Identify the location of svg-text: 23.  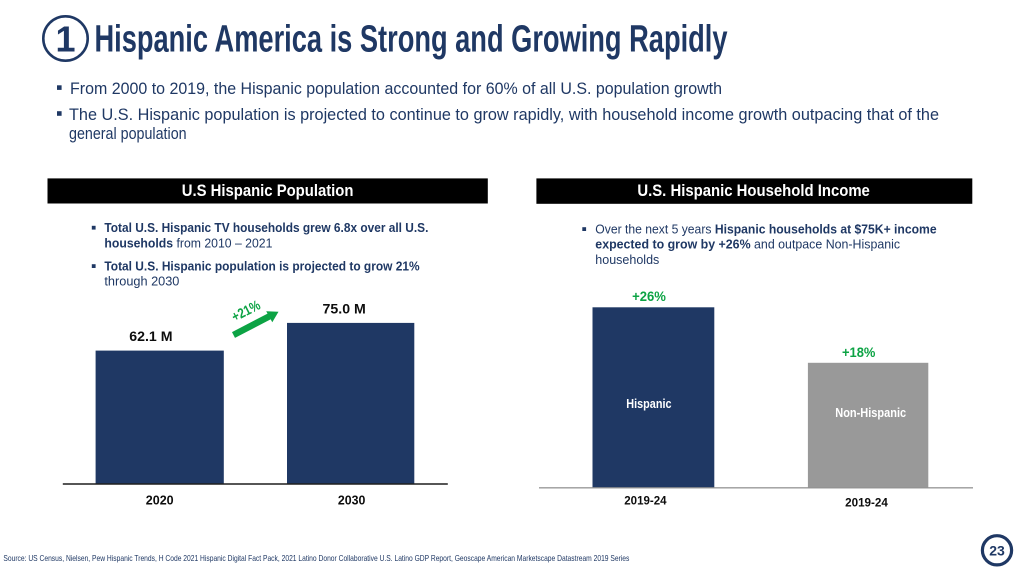
(997, 550).